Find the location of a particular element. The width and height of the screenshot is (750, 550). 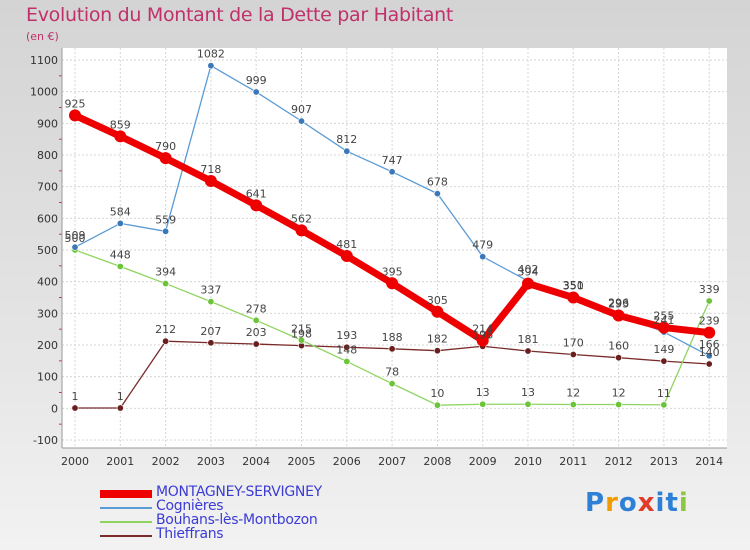

y-tick-label: 800 is located at coordinates (47, 155).